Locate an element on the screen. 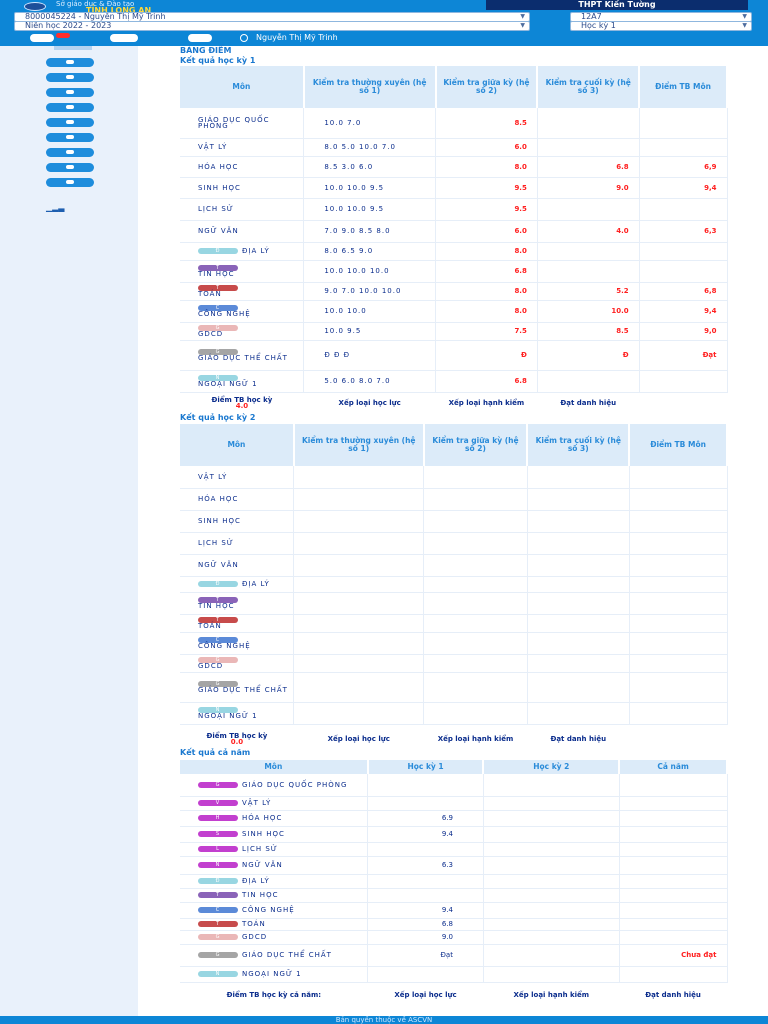 The image size is (768, 1024). home-icon is located at coordinates (70, 62).